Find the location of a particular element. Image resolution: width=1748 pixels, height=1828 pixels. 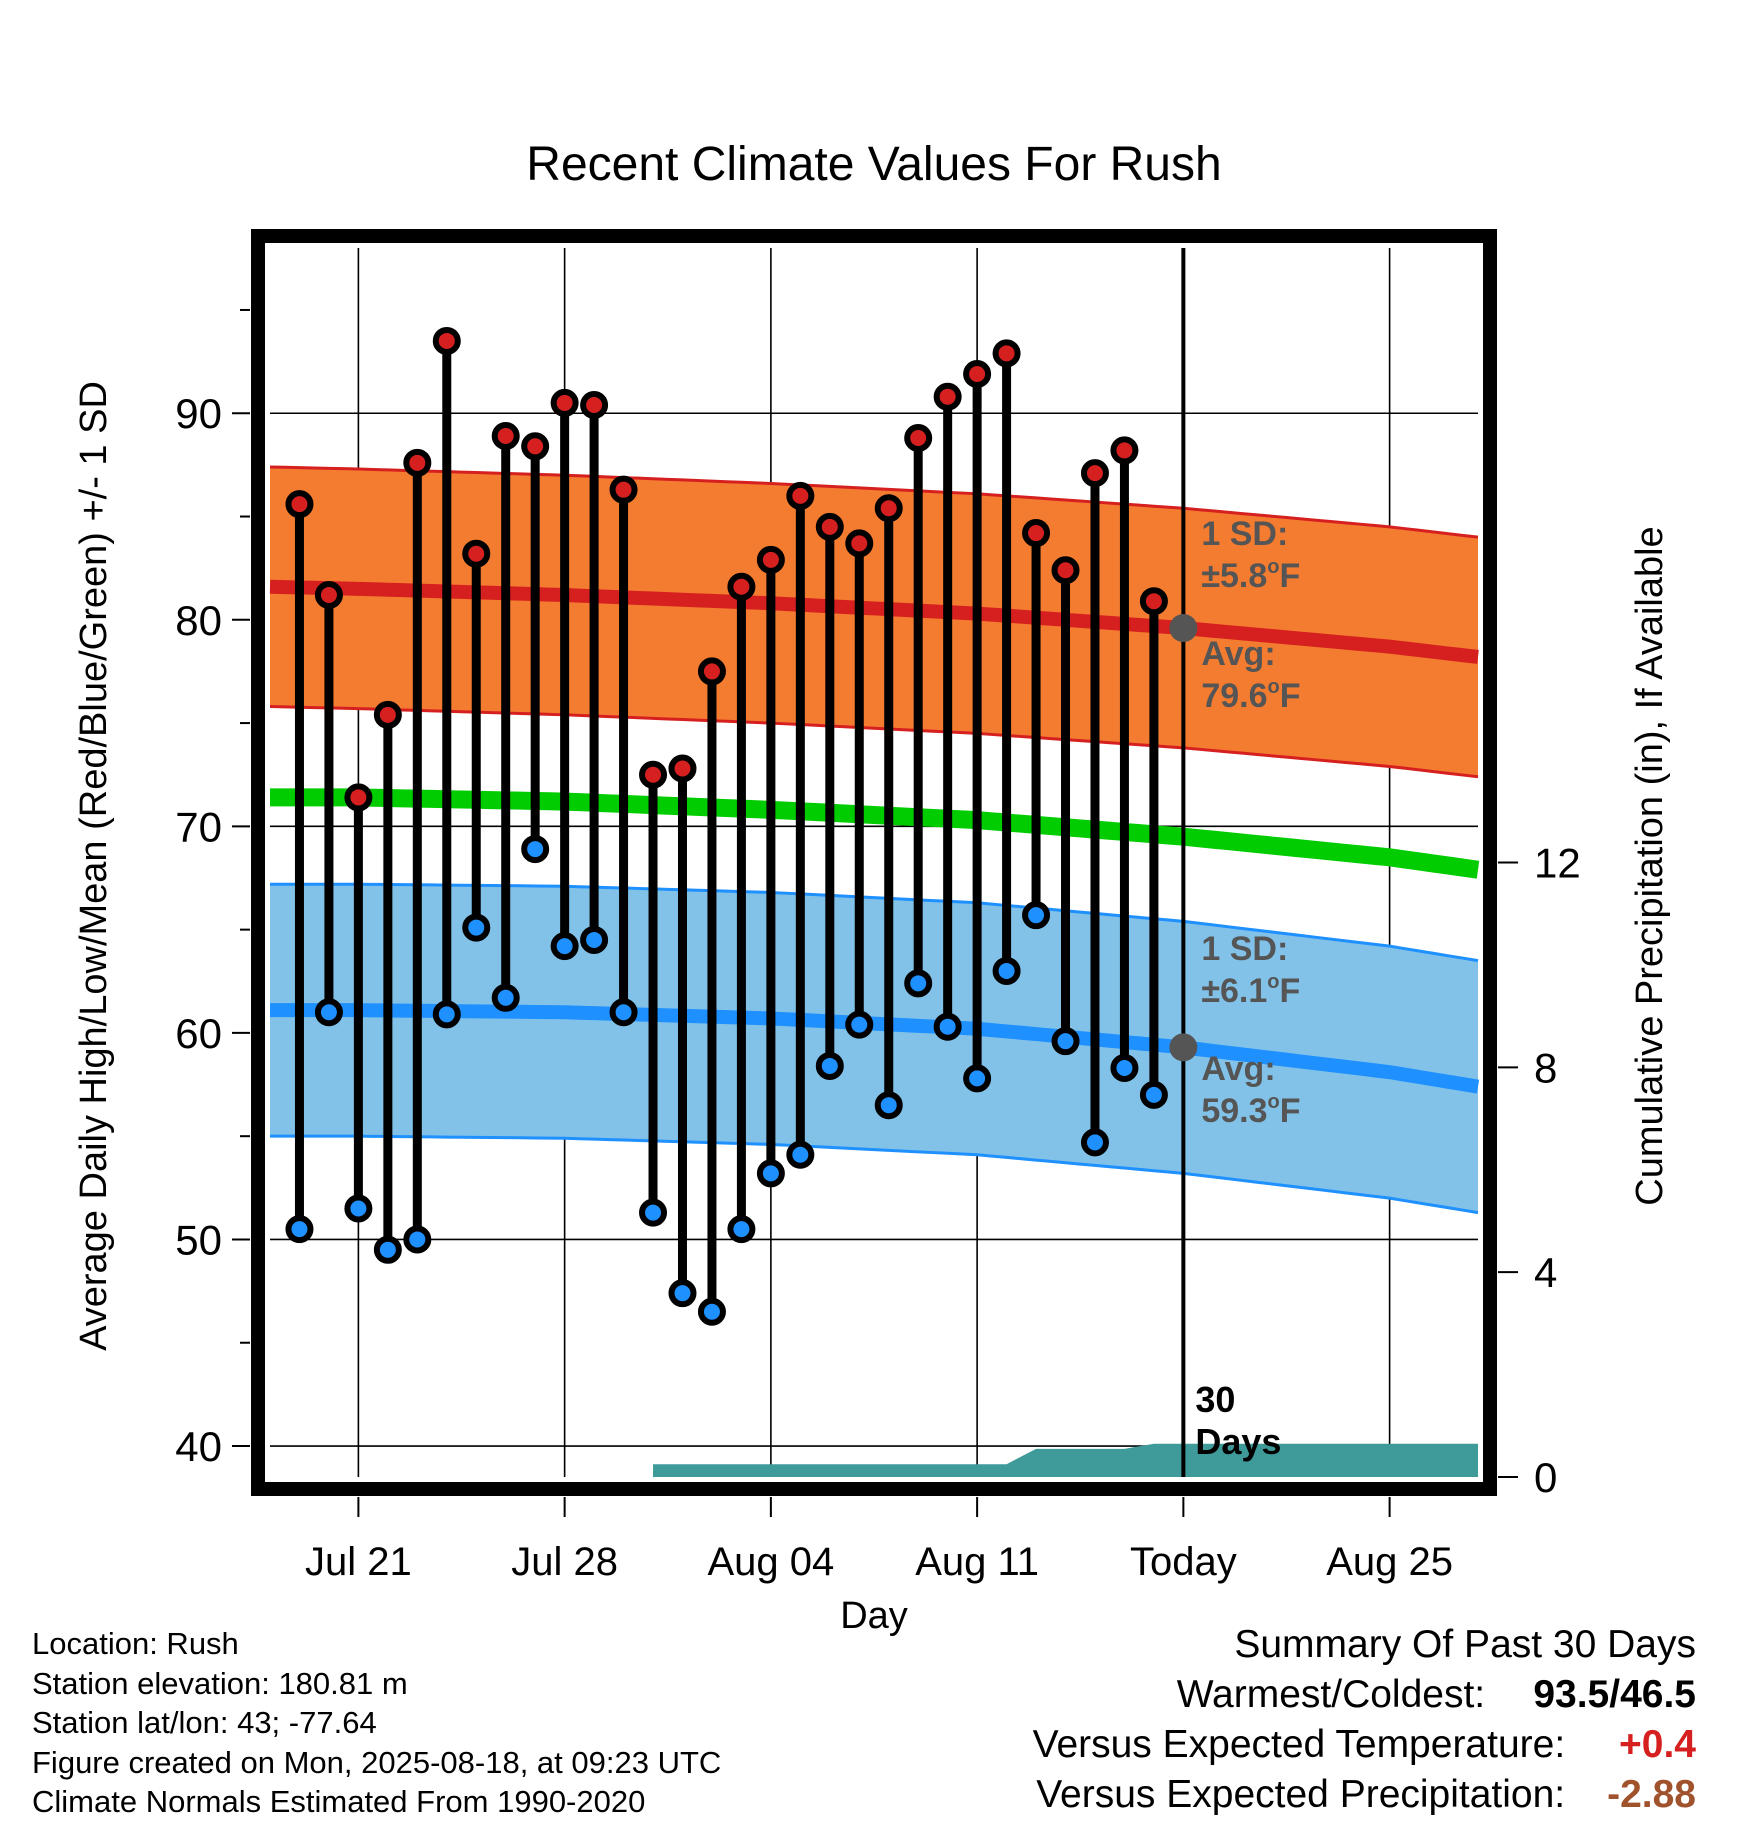

y-tick-label: 40 is located at coordinates (198, 1446).